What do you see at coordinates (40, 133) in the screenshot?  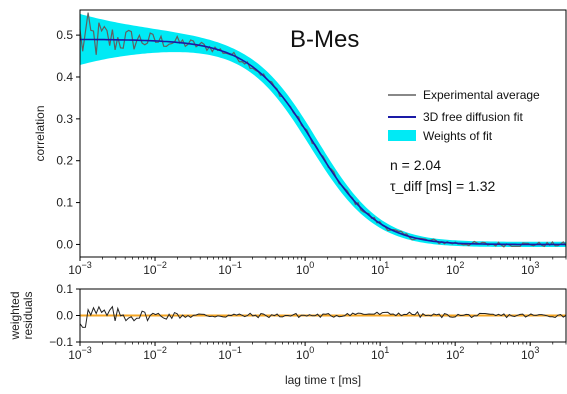 I see `correlation-y-axis-label: correlation` at bounding box center [40, 133].